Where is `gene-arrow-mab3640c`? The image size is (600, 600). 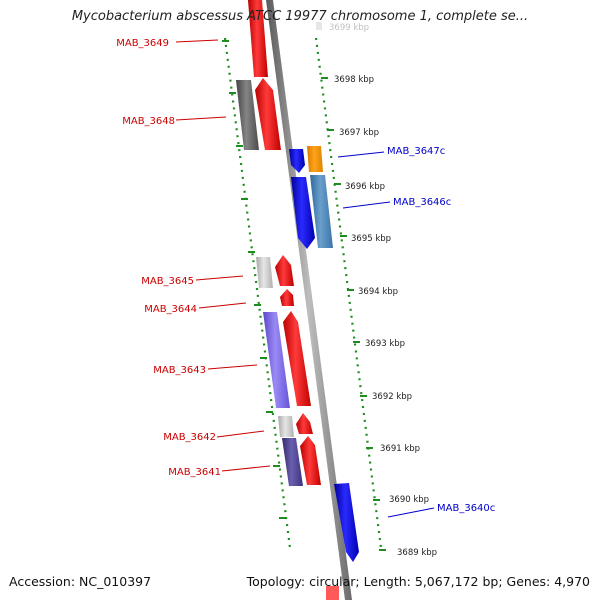
gene-arrow-mab3640c is located at coordinates (346, 522).